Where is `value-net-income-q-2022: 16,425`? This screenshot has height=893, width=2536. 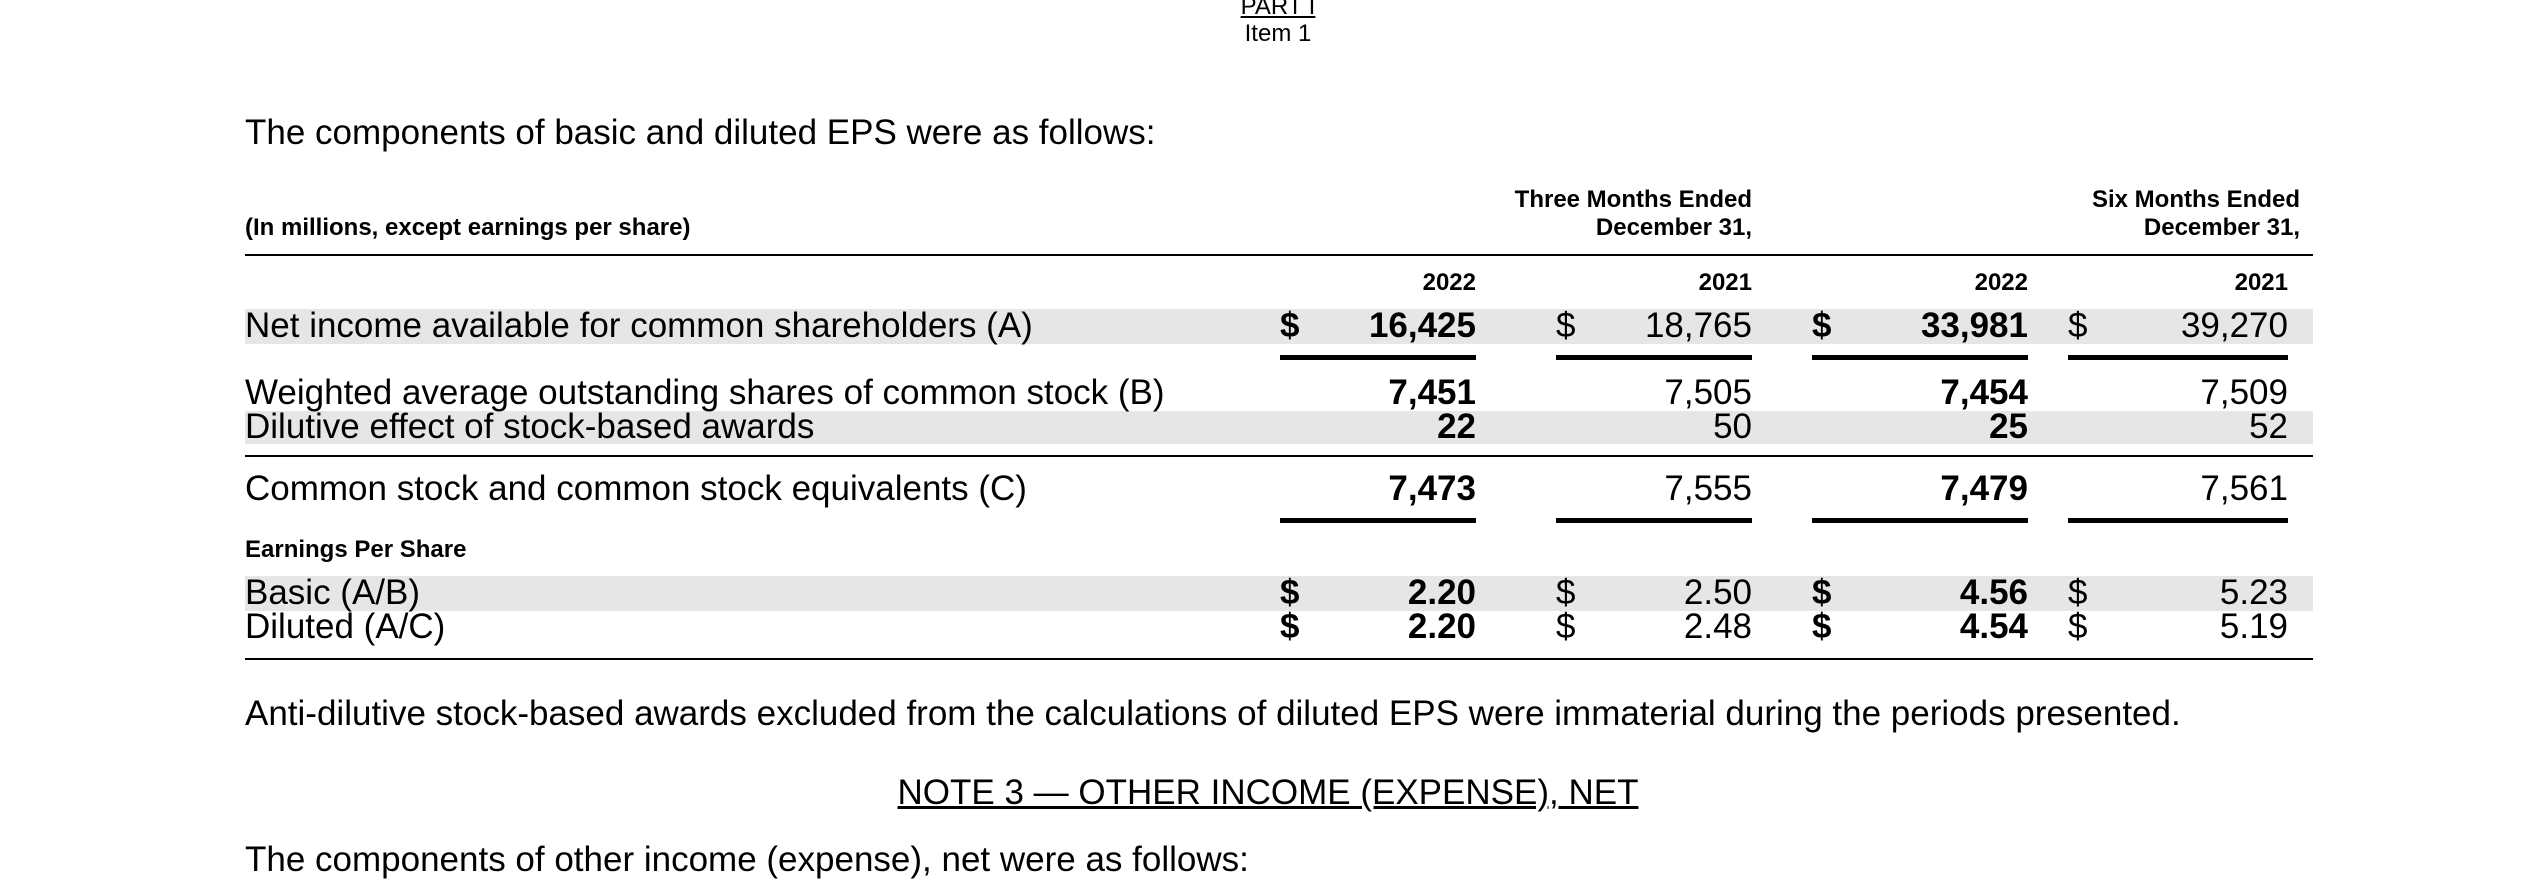 value-net-income-q-2022: 16,425 is located at coordinates (1422, 325).